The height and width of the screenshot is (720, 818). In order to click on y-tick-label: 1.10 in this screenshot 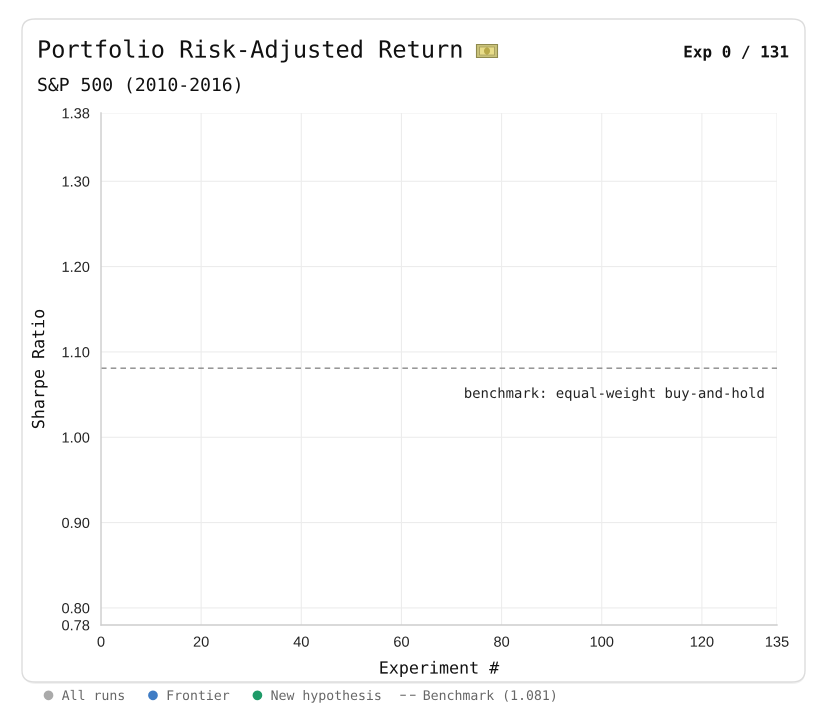, I will do `click(76, 352)`.